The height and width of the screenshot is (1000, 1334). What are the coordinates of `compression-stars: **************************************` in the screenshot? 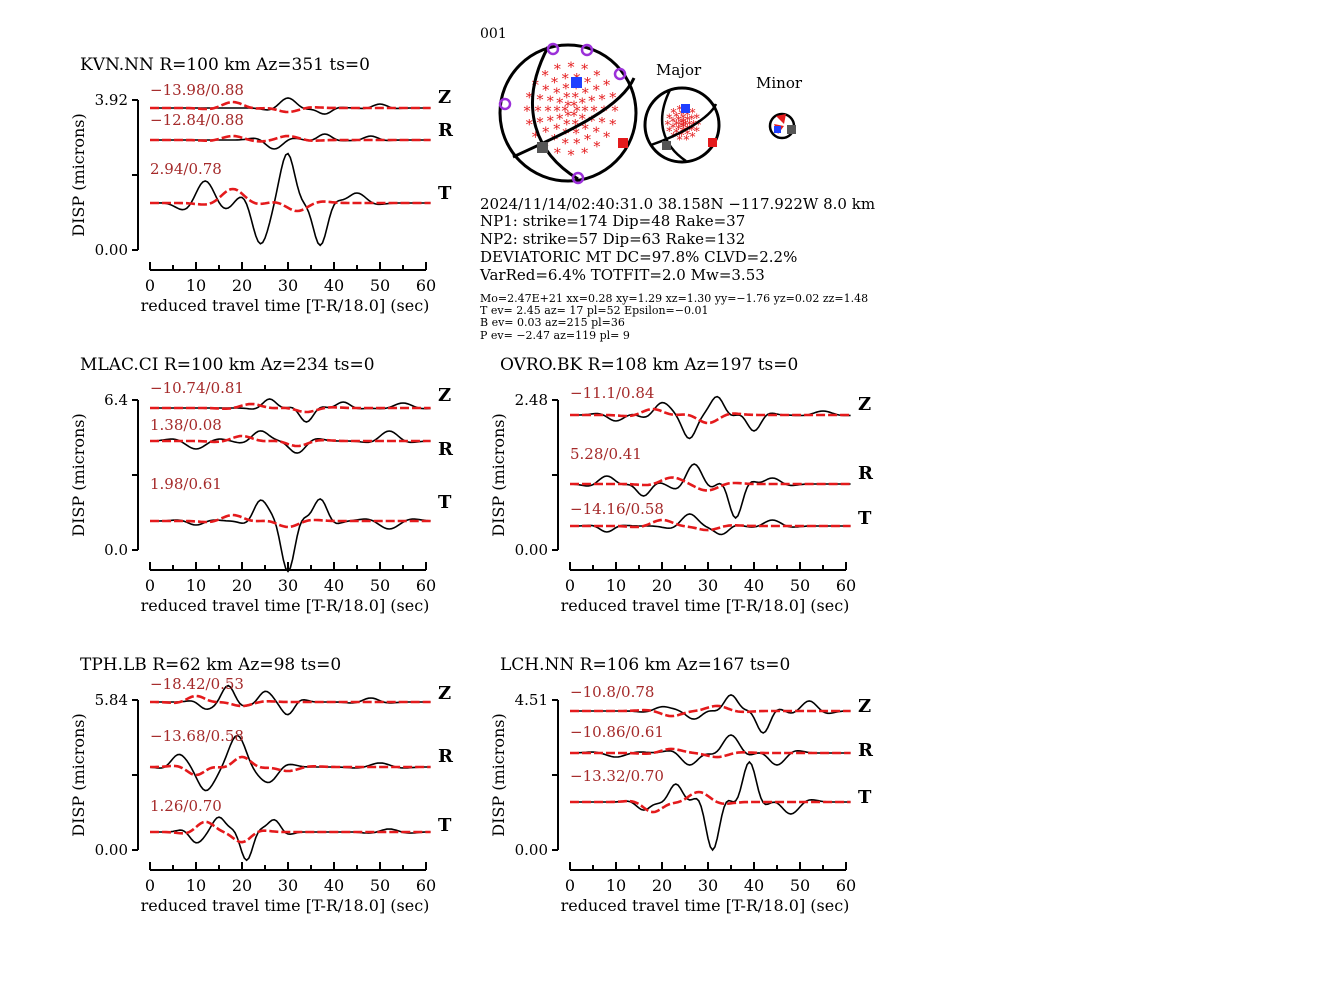 It's located at (683, 125).